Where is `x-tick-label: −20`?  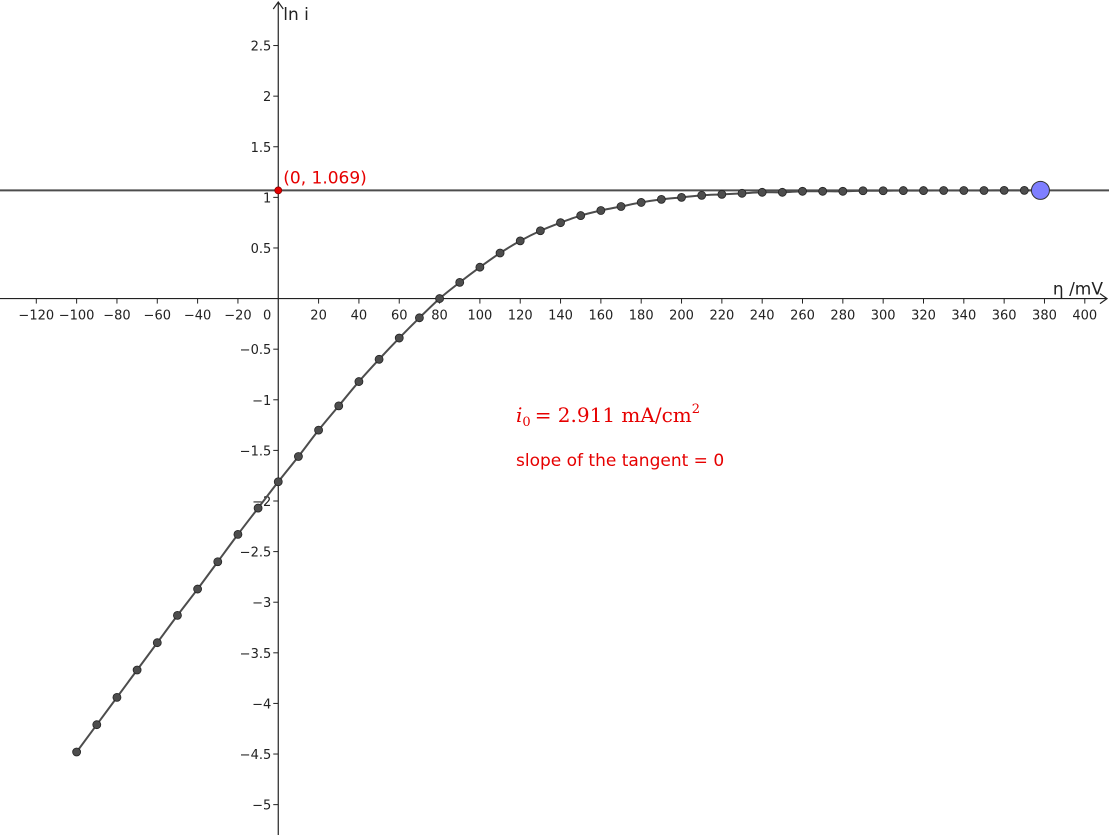 x-tick-label: −20 is located at coordinates (237, 316).